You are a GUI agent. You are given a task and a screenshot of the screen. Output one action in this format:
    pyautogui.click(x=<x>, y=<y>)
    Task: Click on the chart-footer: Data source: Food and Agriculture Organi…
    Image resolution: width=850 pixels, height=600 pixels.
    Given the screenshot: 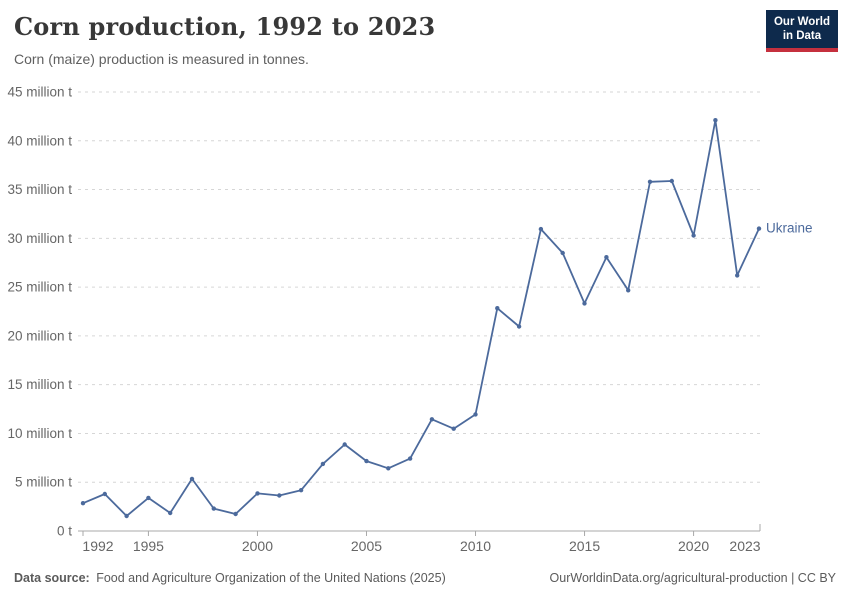 What is the action you would take?
    pyautogui.click(x=425, y=578)
    